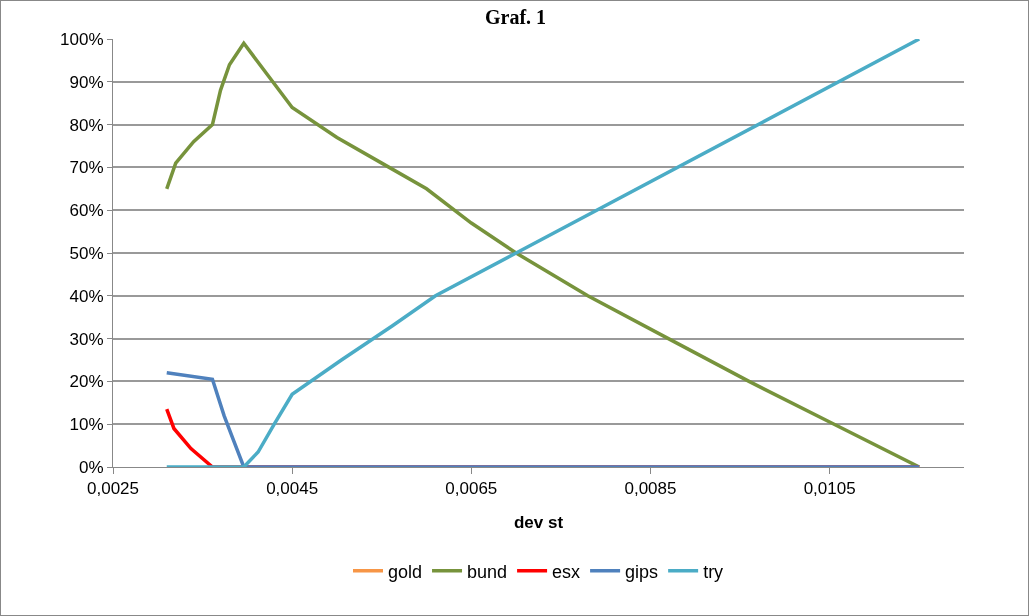 The image size is (1029, 616). I want to click on y-tick-label: 90%, so click(86, 82).